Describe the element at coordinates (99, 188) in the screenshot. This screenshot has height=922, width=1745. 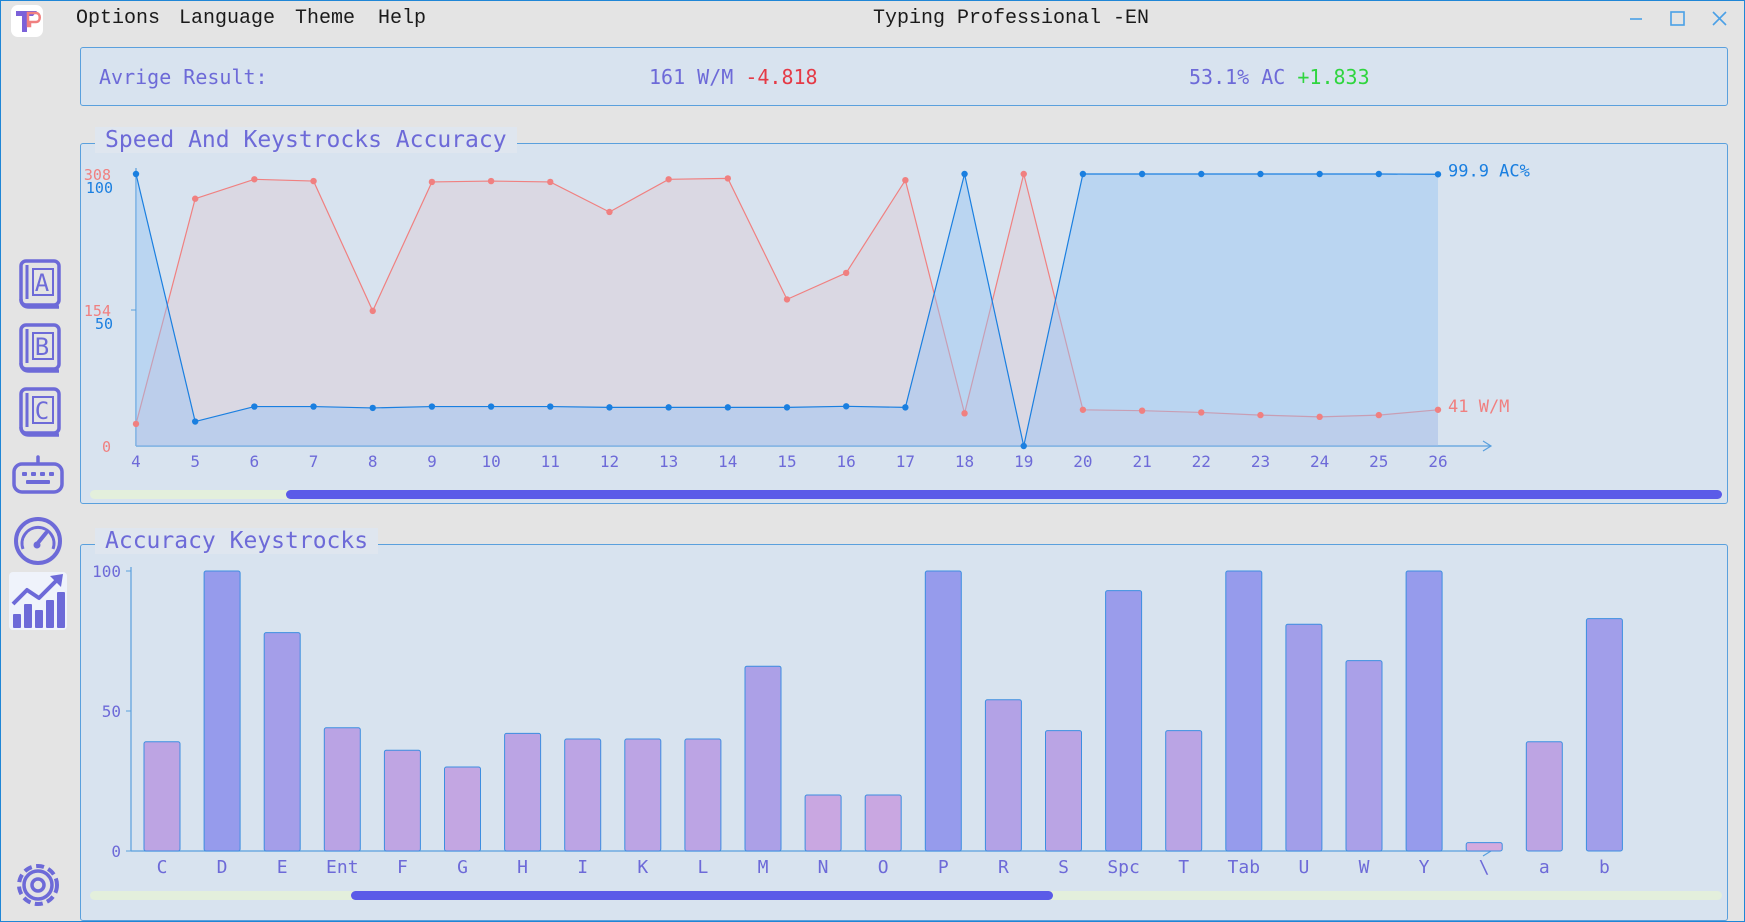
I see `accuracy-y-tick-label: 100` at that location.